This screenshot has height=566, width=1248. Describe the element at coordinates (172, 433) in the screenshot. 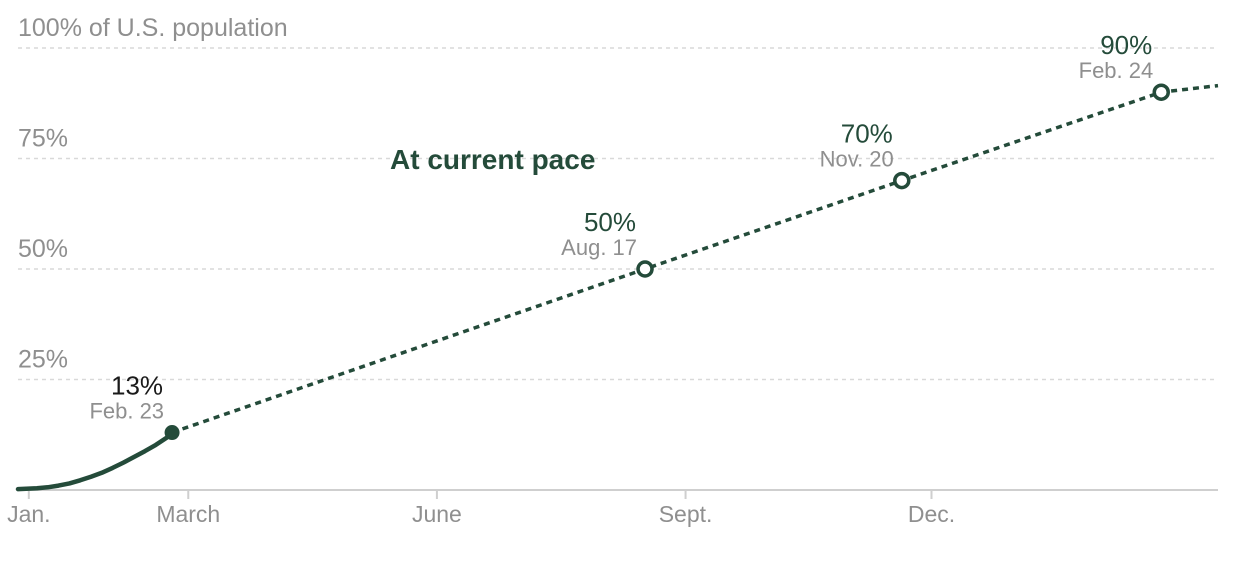

I see `milestone-marker-current` at that location.